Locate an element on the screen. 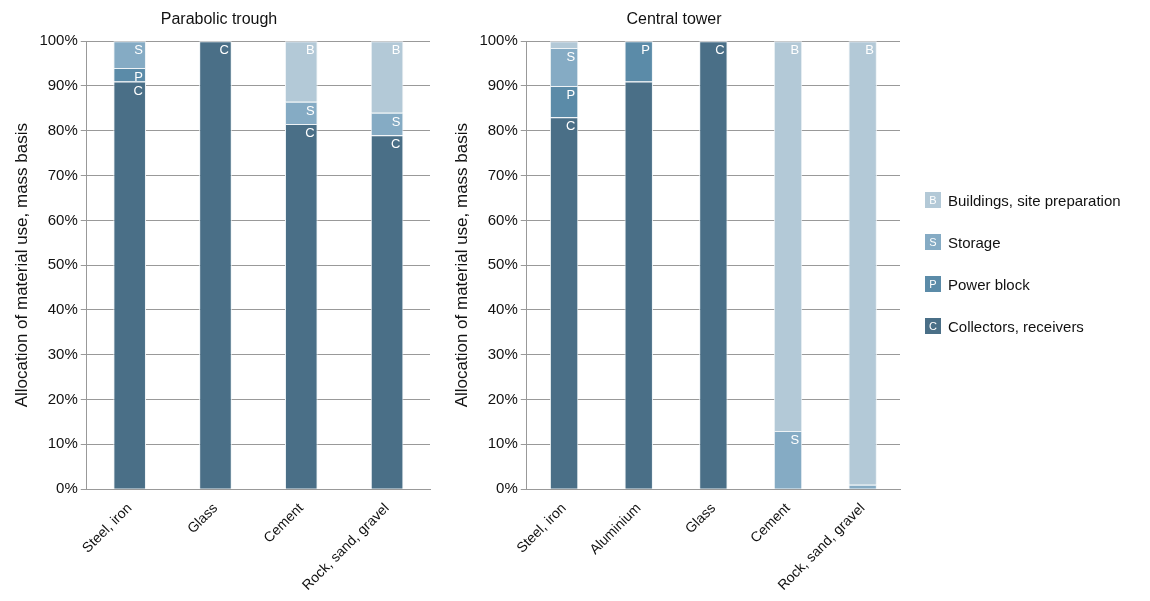 The width and height of the screenshot is (1150, 601). text: P is located at coordinates (933, 284).